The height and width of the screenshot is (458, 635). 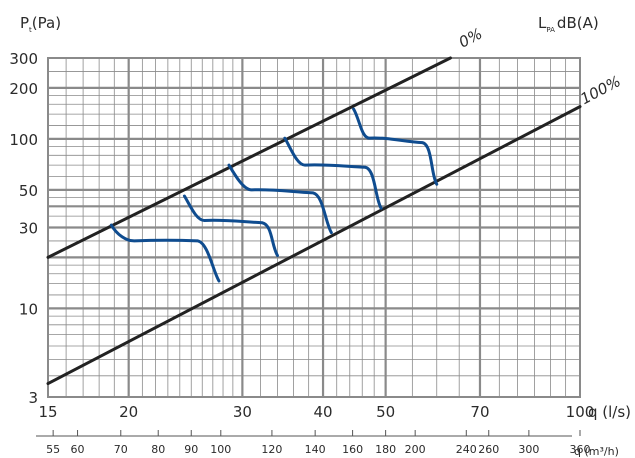 What do you see at coordinates (596, 451) in the screenshot?
I see `x2-axis-label: q (m³/h)` at bounding box center [596, 451].